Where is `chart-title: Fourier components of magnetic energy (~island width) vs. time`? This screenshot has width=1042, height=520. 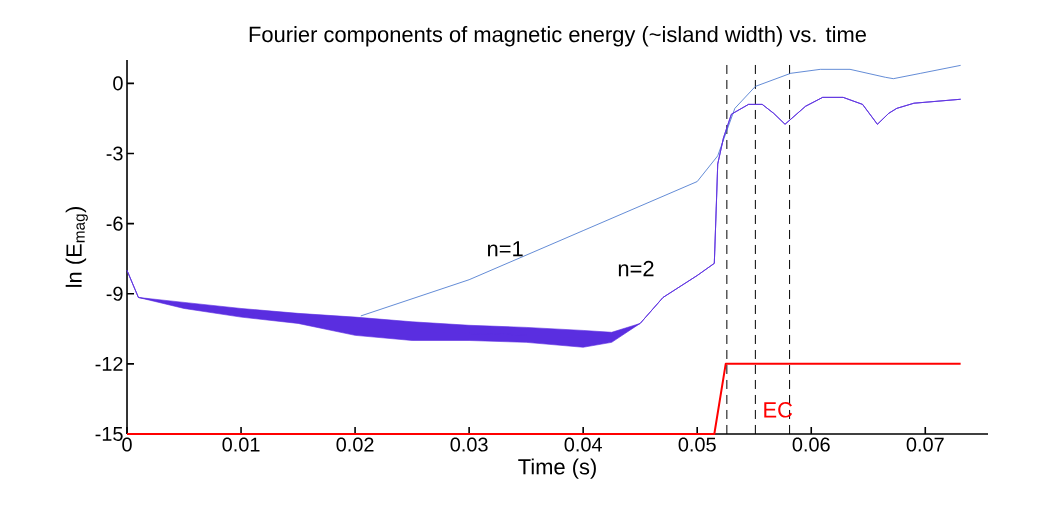 chart-title: Fourier components of magnetic energy (~island width) vs. time is located at coordinates (557, 36).